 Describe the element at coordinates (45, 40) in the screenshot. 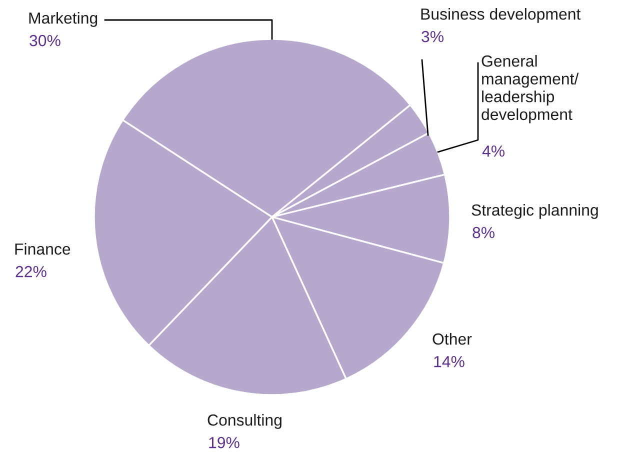

I see `data-label: 30%` at that location.